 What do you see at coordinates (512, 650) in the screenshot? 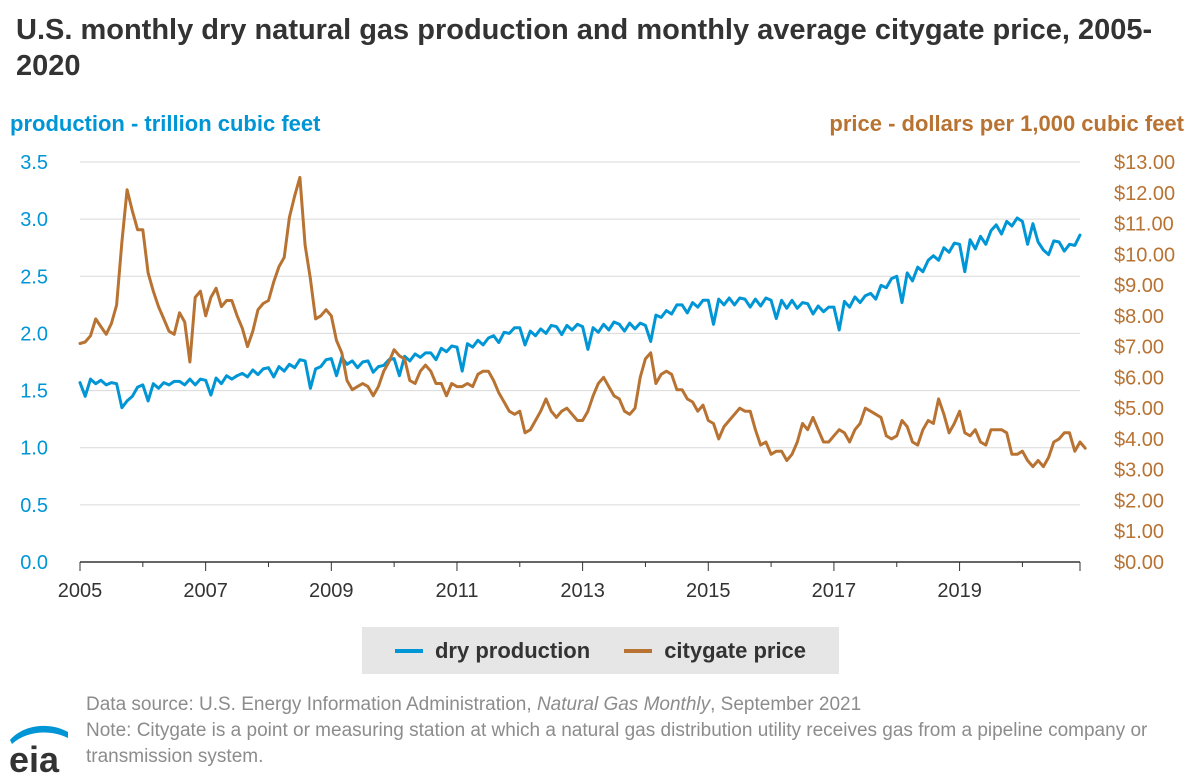
I see `legend-label-production: dry production` at bounding box center [512, 650].